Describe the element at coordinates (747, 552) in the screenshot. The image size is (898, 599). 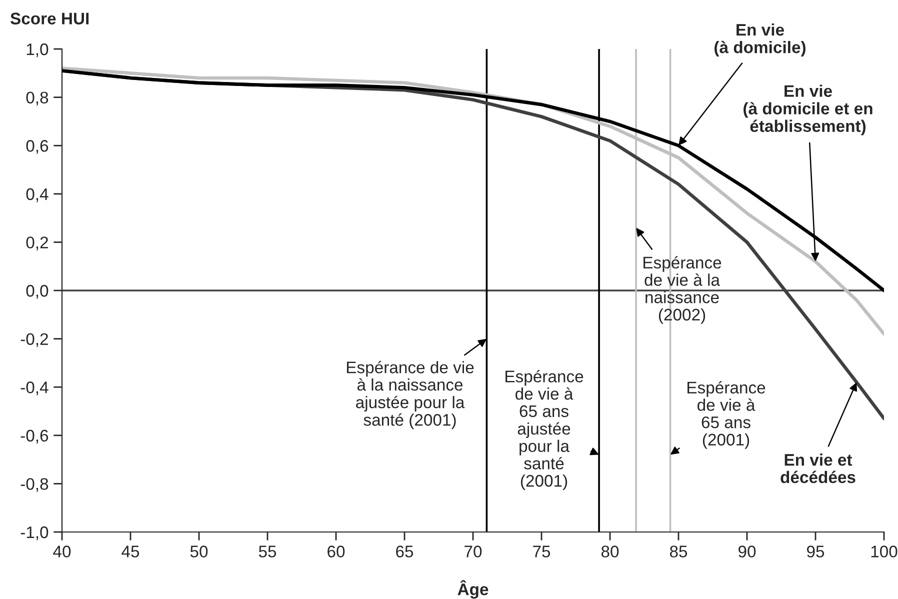
I see `x-tick-label: 90` at that location.